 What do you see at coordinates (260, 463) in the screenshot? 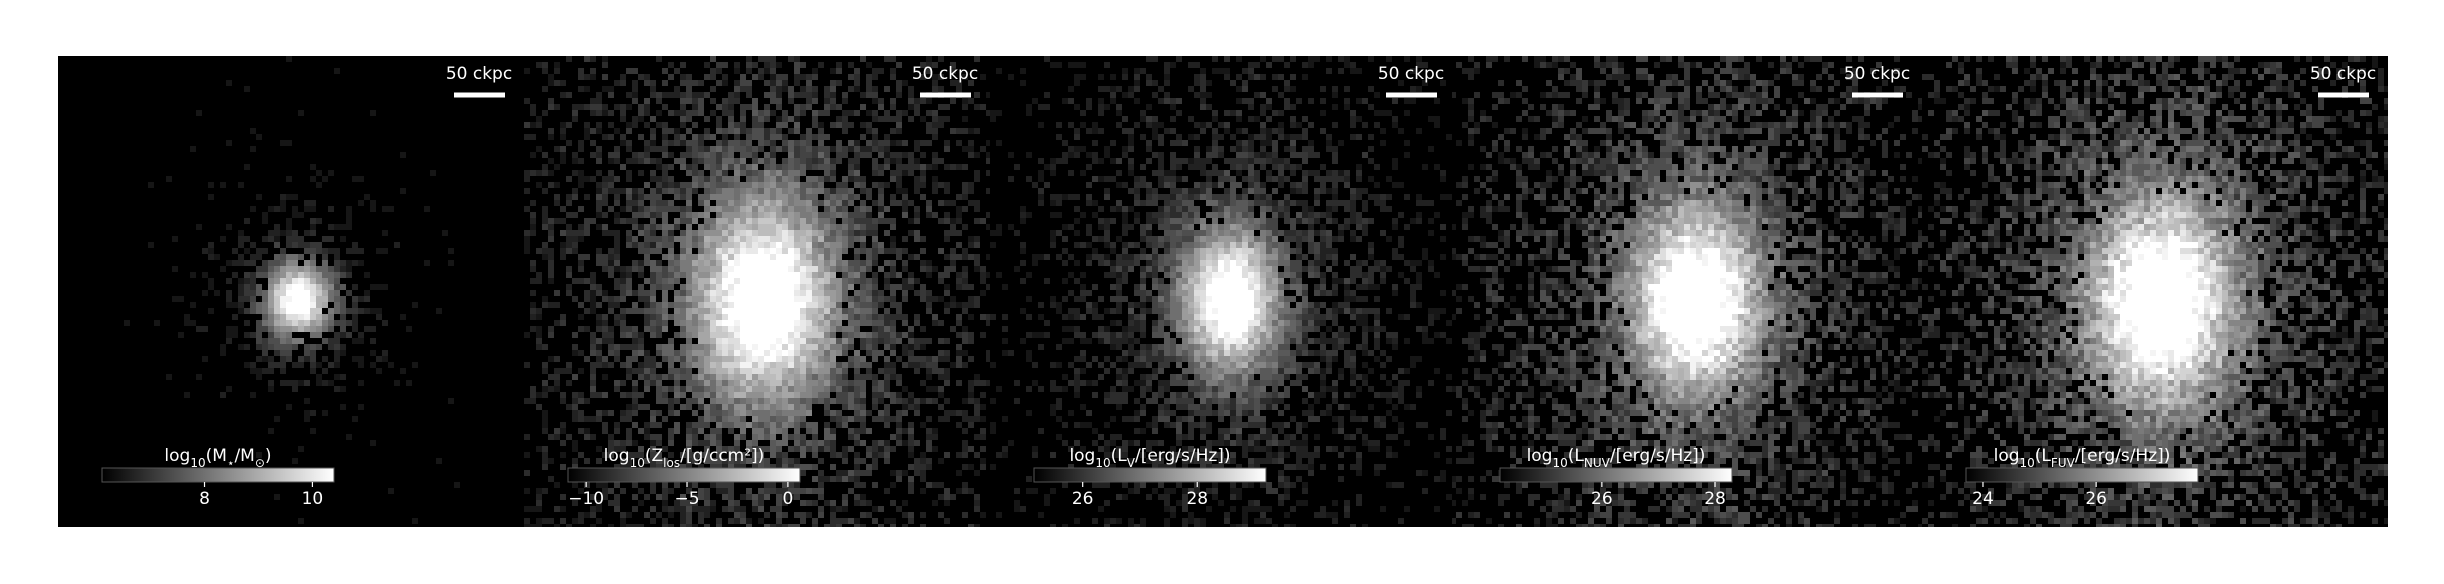
I see `label-segment: ⊙` at bounding box center [260, 463].